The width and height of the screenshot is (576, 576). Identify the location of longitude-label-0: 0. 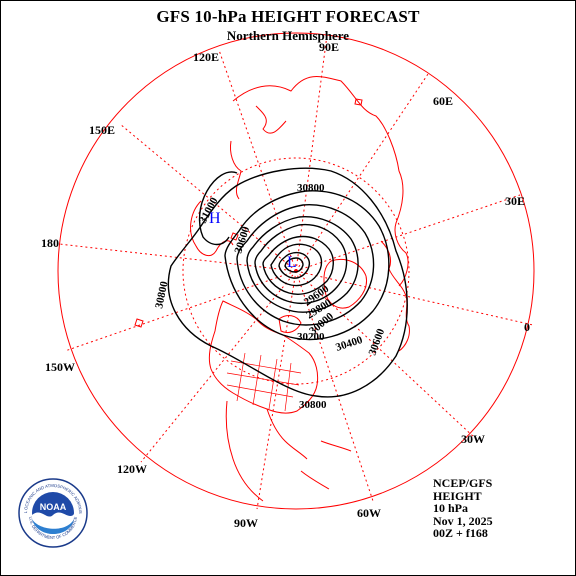
(527, 327).